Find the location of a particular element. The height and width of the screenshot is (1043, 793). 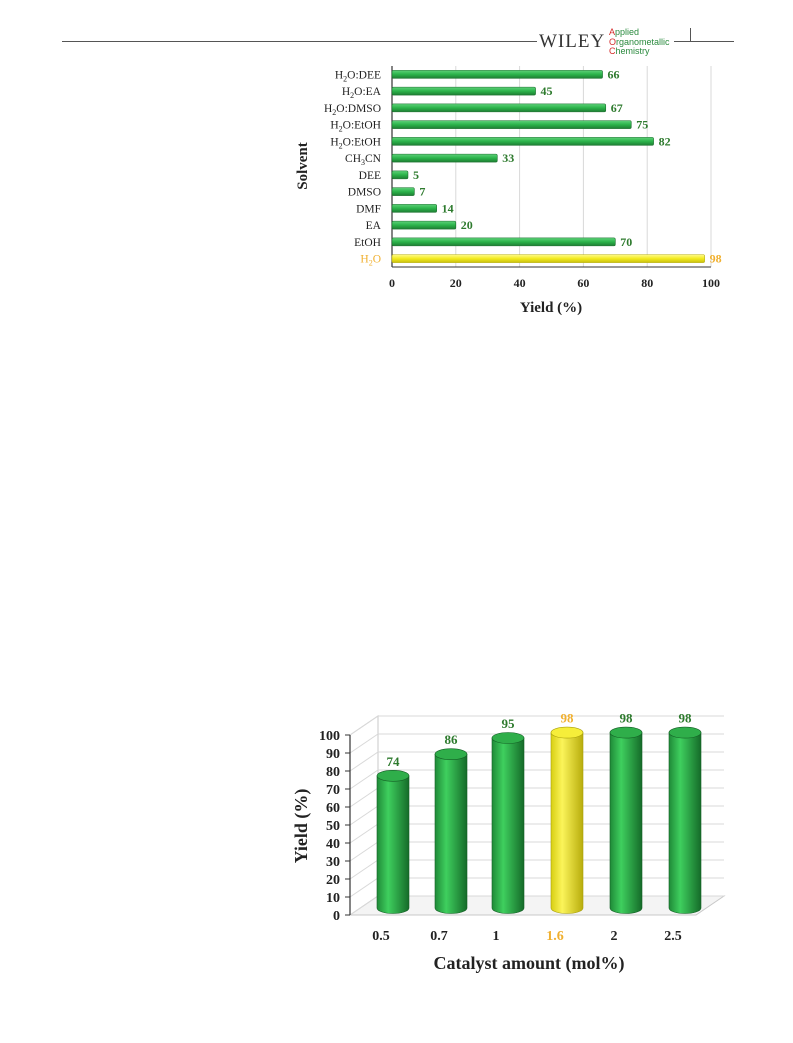

y-tick-label: 30 is located at coordinates (333, 862).